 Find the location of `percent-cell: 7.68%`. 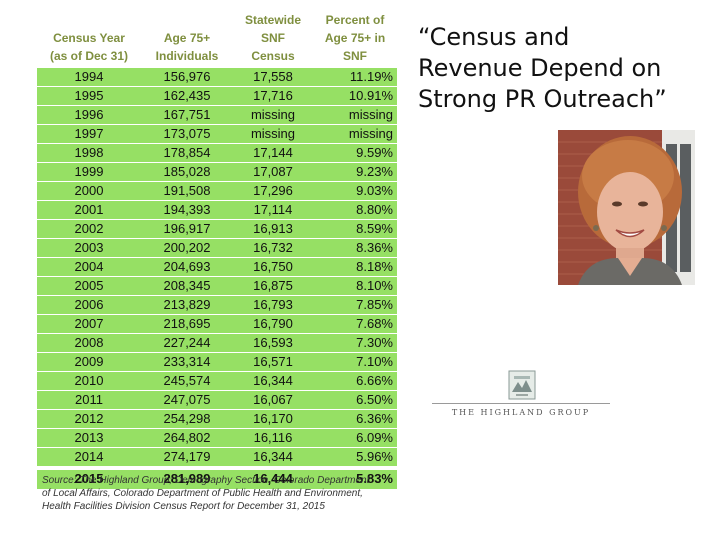

percent-cell: 7.68% is located at coordinates (374, 323).